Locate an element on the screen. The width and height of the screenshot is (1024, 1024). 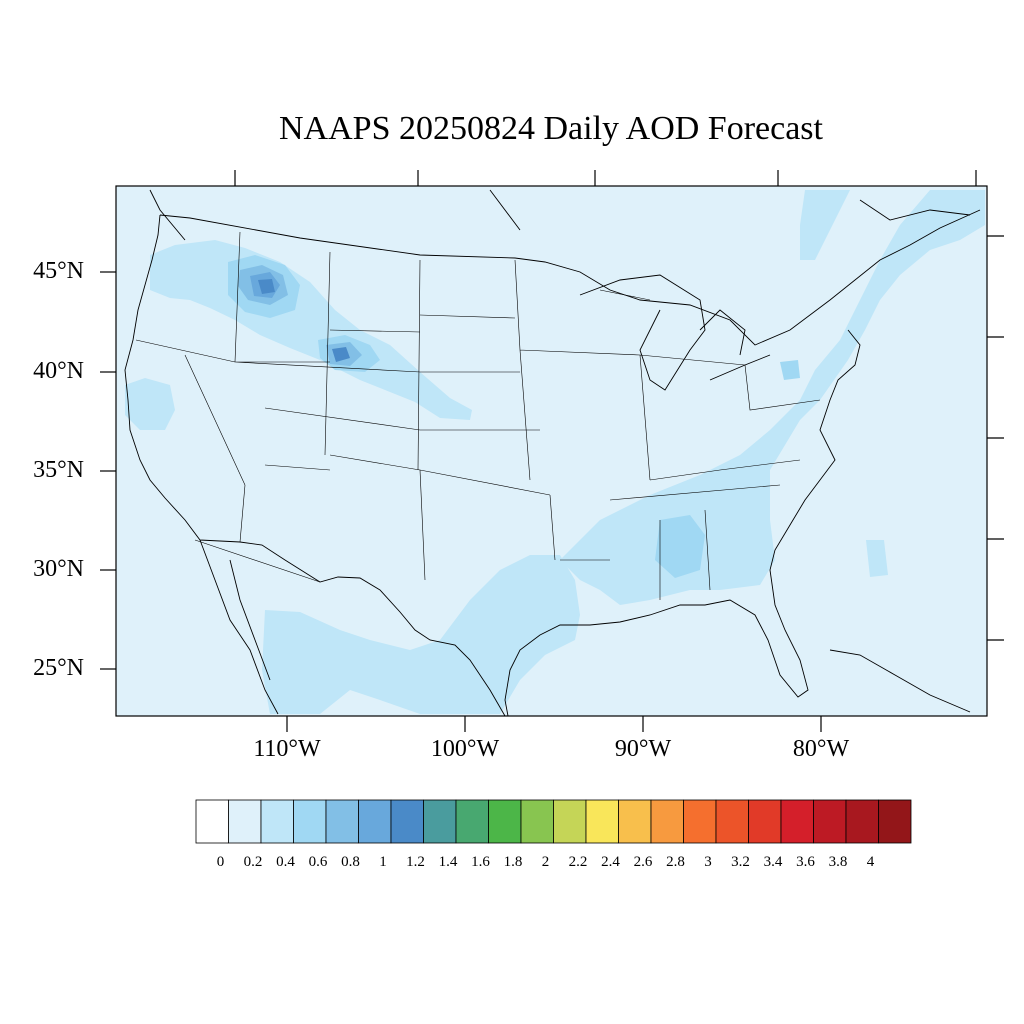
colorbar-tick-label: 3.8 is located at coordinates (838, 862).